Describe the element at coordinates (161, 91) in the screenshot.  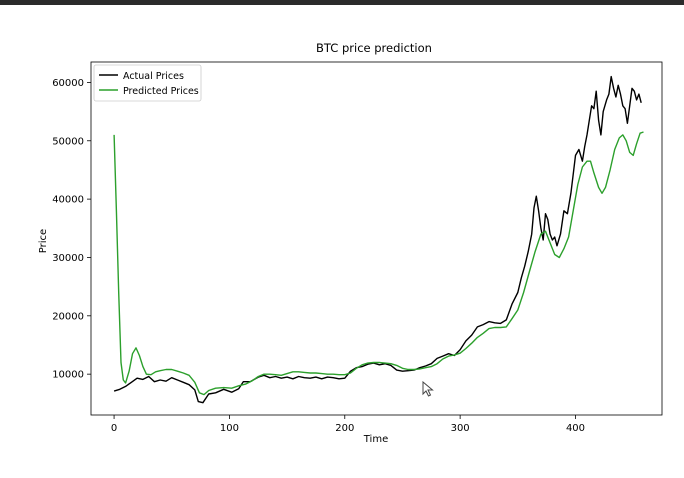
I see `legend-label-predicted: Predicted Prices` at that location.